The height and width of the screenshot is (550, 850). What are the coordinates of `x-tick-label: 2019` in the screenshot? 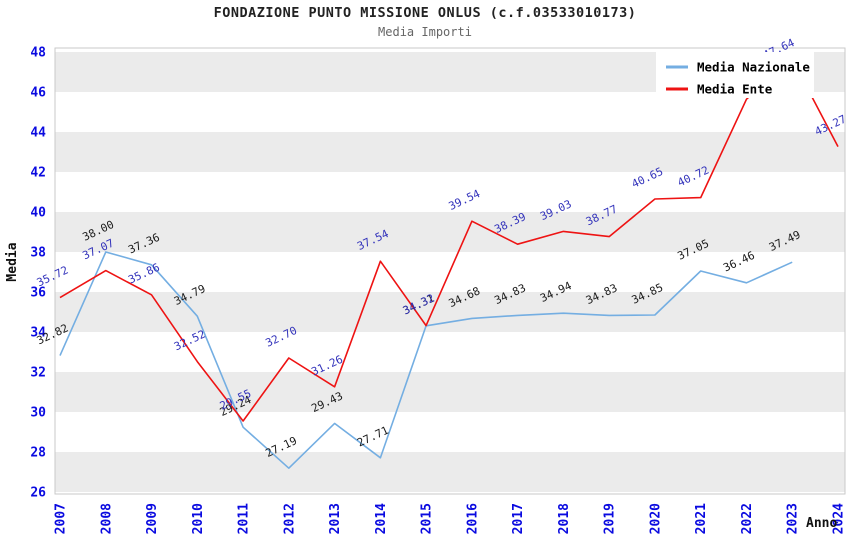 It's located at (610, 518).